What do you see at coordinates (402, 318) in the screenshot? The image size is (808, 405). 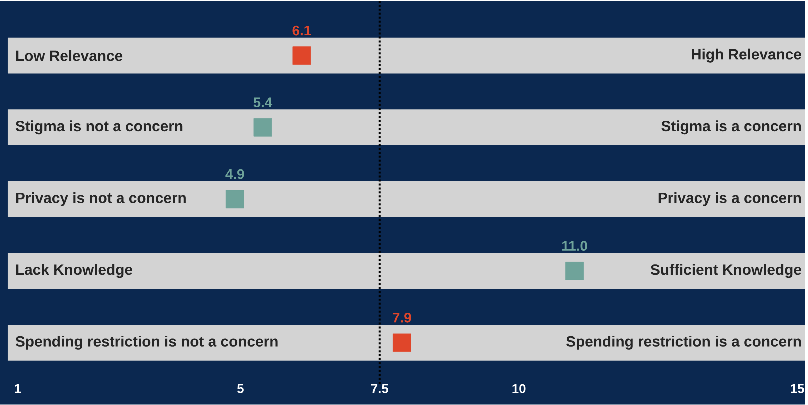 I see `data-label: 7.9` at bounding box center [402, 318].